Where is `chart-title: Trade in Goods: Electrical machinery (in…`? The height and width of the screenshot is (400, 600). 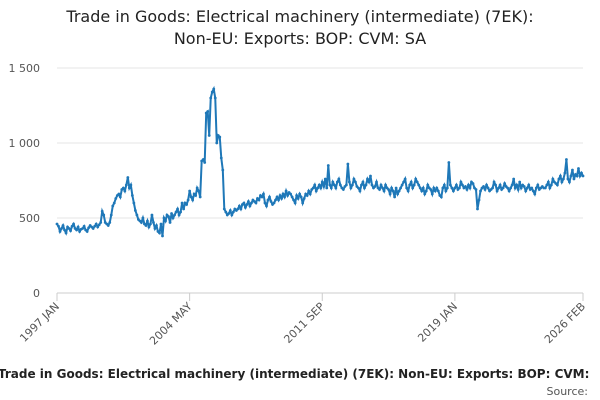 chart-title: Trade in Goods: Electrical machinery (in… is located at coordinates (299, 16).